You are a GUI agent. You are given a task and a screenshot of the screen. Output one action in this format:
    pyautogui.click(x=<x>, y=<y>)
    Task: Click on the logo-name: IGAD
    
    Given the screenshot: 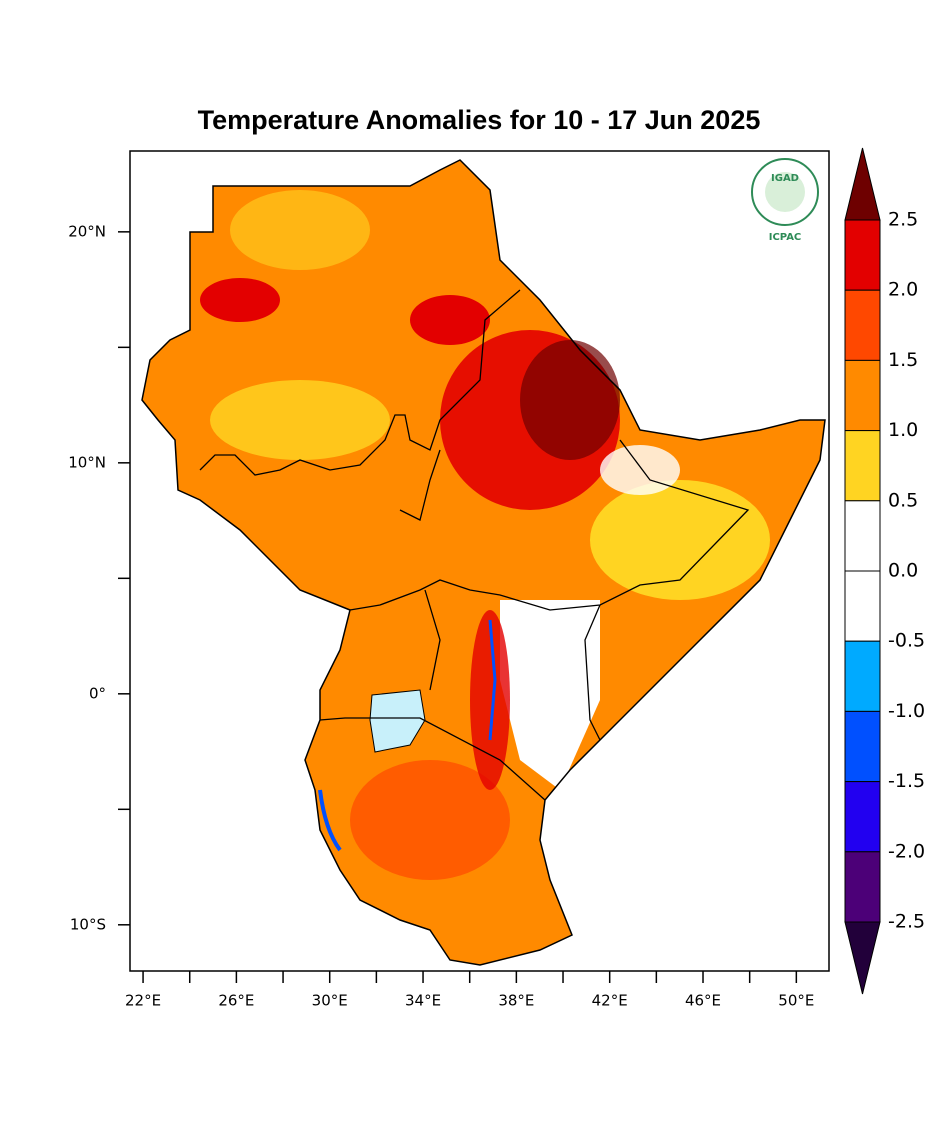 What is the action you would take?
    pyautogui.click(x=785, y=178)
    